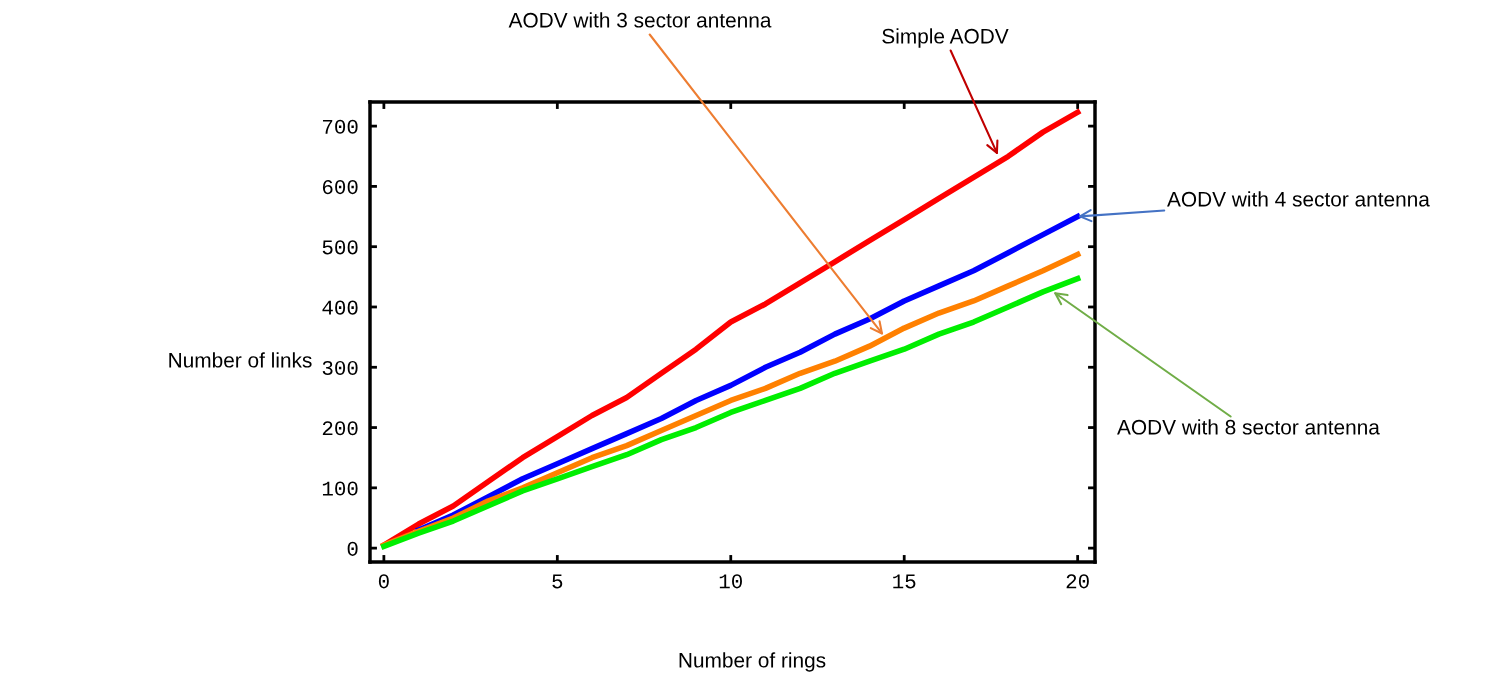  I want to click on annotation: AODV with 4 sector antenna, so click(1298, 199).